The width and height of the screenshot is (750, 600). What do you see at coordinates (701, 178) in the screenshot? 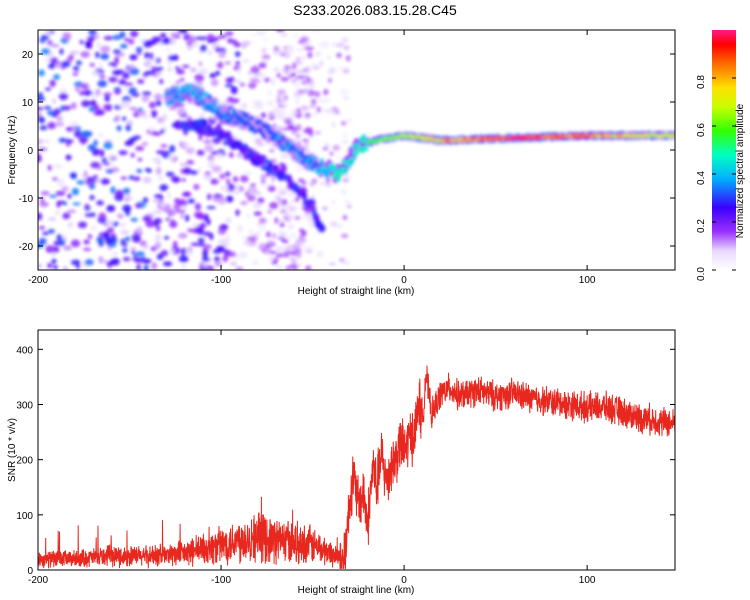
I see `colorbar-tick-label: 0.4` at bounding box center [701, 178].